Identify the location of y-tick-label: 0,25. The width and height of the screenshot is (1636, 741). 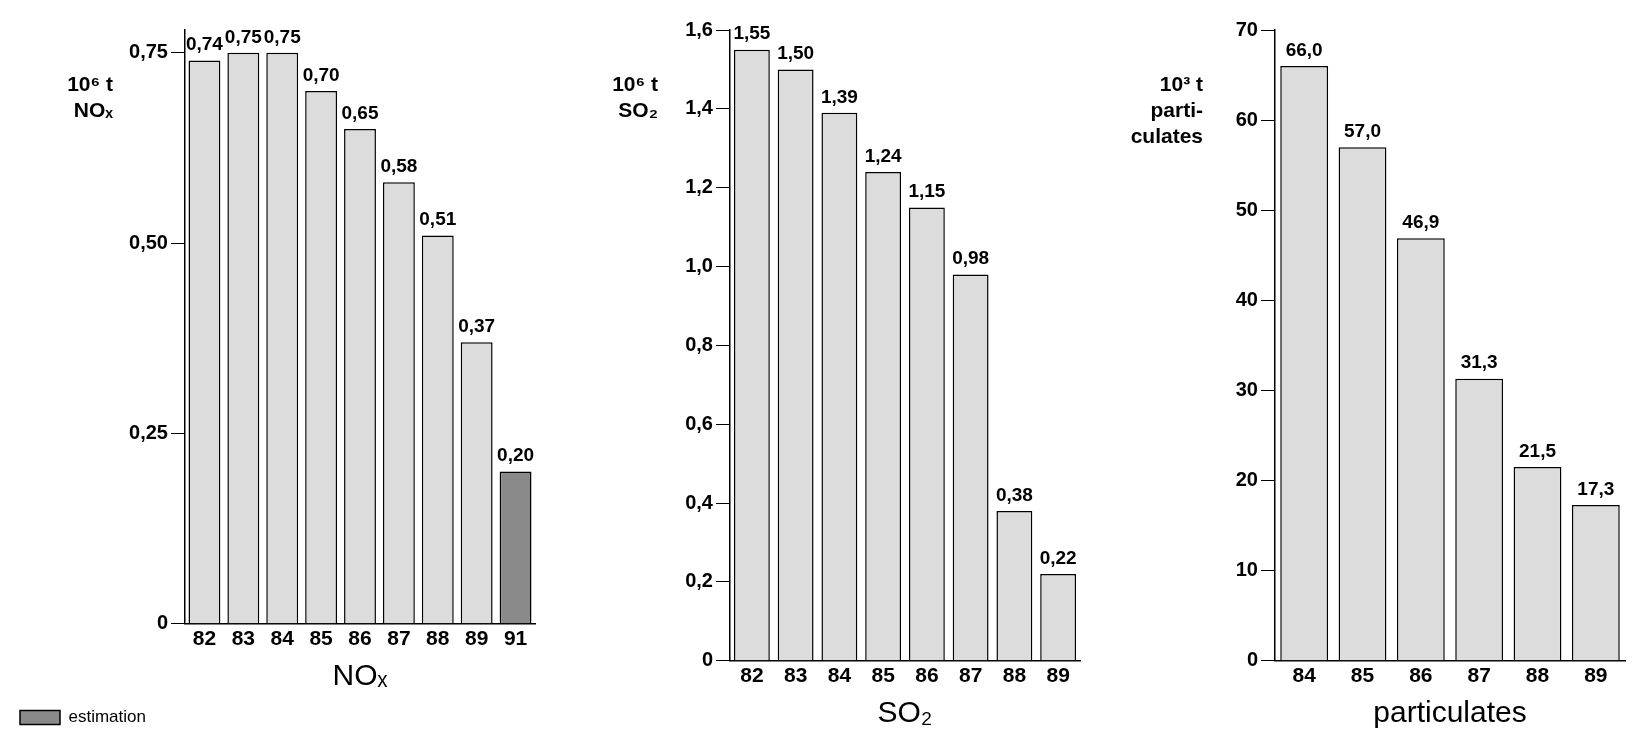
(148, 432).